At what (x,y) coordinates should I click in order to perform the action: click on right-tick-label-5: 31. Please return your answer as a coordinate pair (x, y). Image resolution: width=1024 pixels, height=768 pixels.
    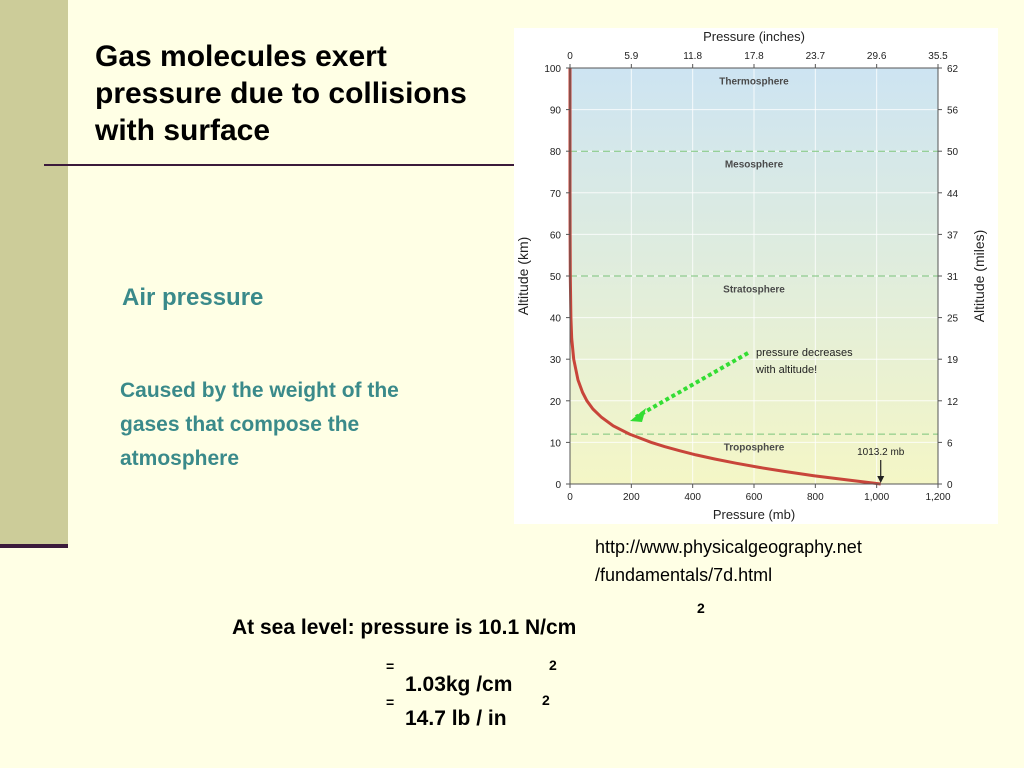
    Looking at the image, I should click on (953, 277).